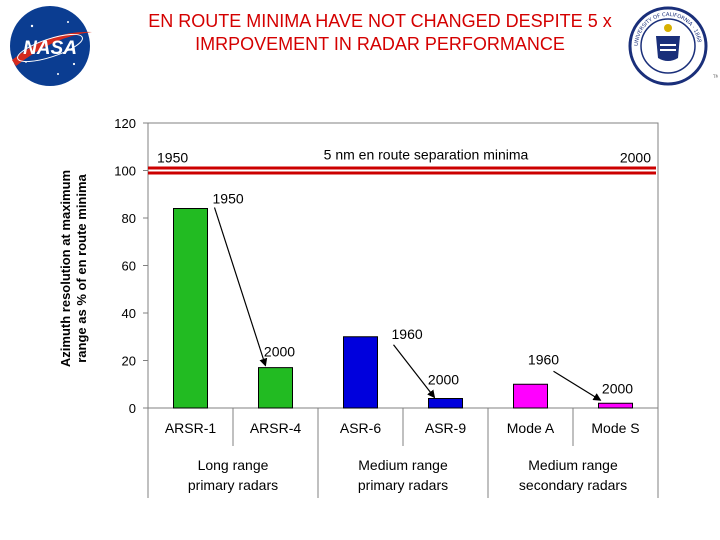 Image resolution: width=720 pixels, height=540 pixels. Describe the element at coordinates (125, 123) in the screenshot. I see `y-tick-label: 120` at that location.